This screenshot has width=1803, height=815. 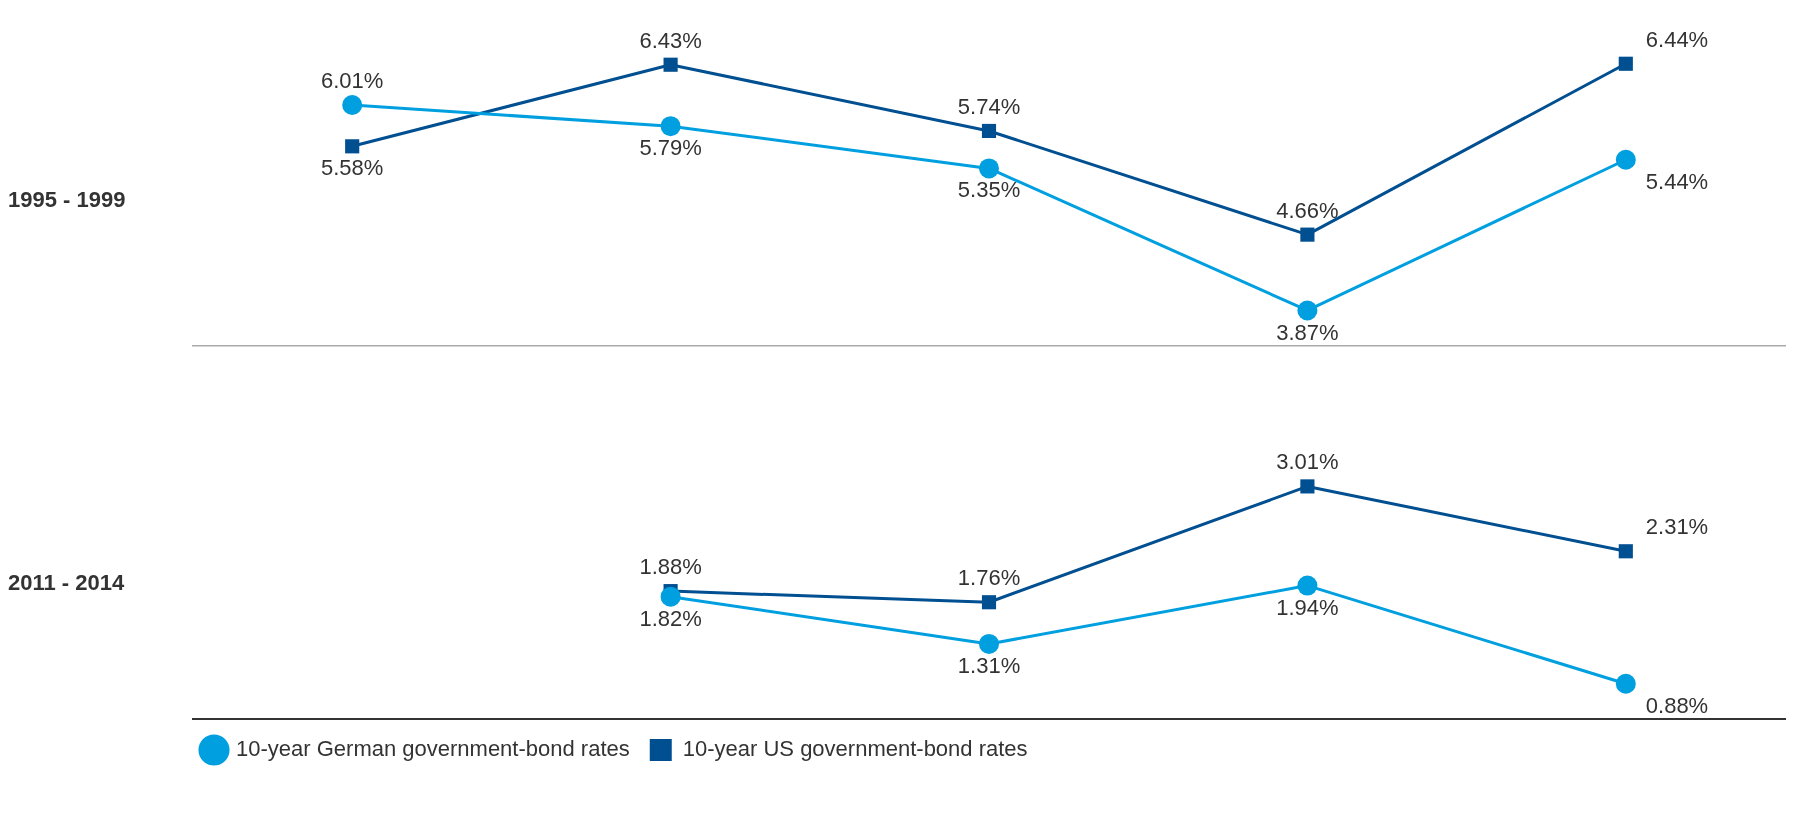 What do you see at coordinates (1307, 210) in the screenshot?
I see `data-label: 4.66%` at bounding box center [1307, 210].